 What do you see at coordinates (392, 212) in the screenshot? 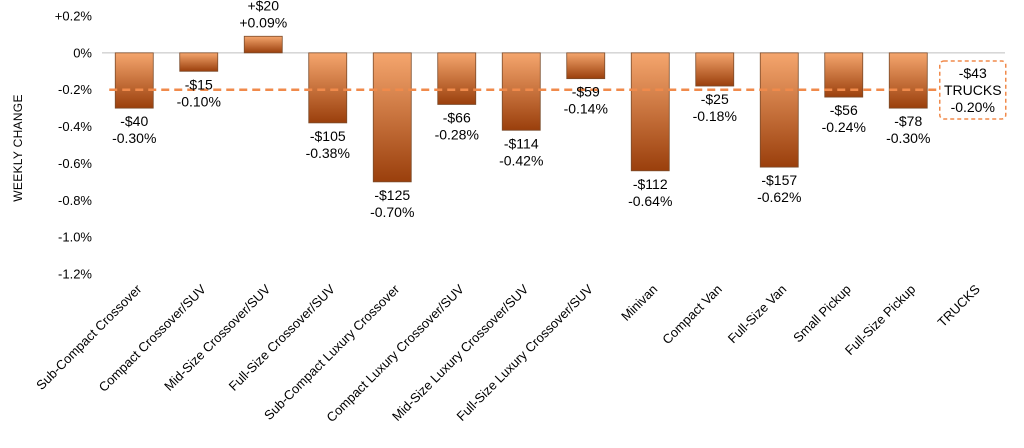
I see `bar-percent-label: -0.70%` at bounding box center [392, 212].